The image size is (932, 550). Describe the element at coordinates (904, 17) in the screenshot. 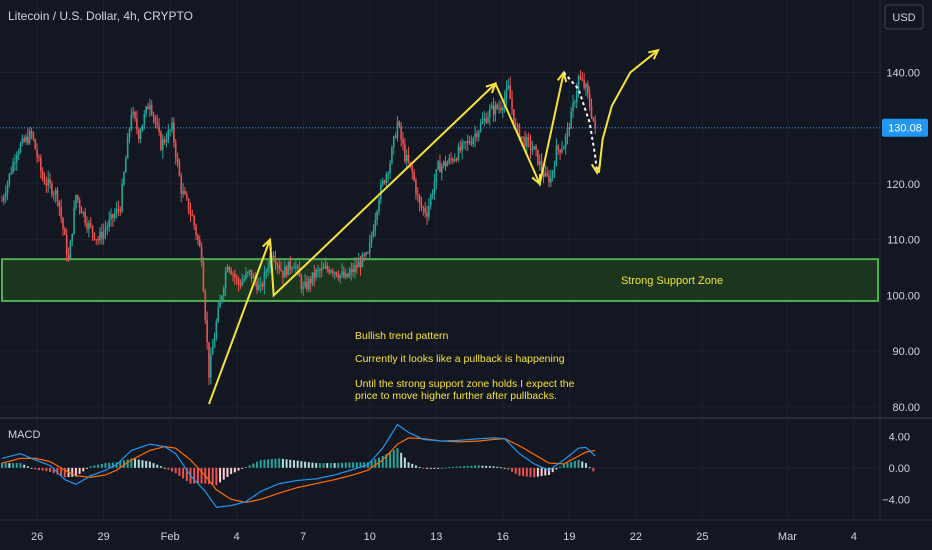

I see `currency-button` at that location.